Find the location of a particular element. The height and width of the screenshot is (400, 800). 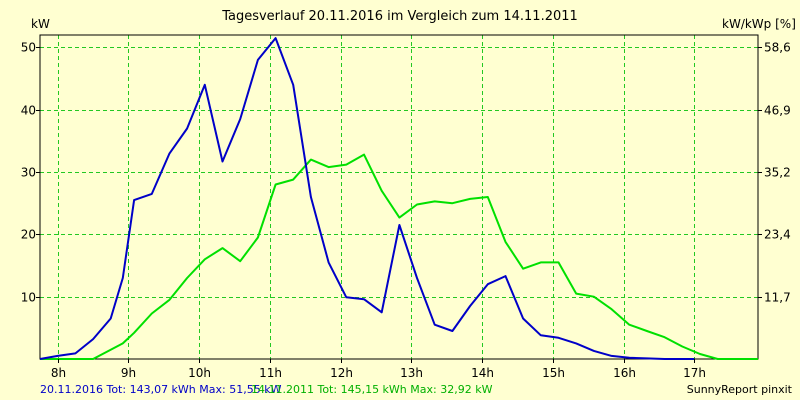

y2-tick-label: 35,2 is located at coordinates (777, 173).